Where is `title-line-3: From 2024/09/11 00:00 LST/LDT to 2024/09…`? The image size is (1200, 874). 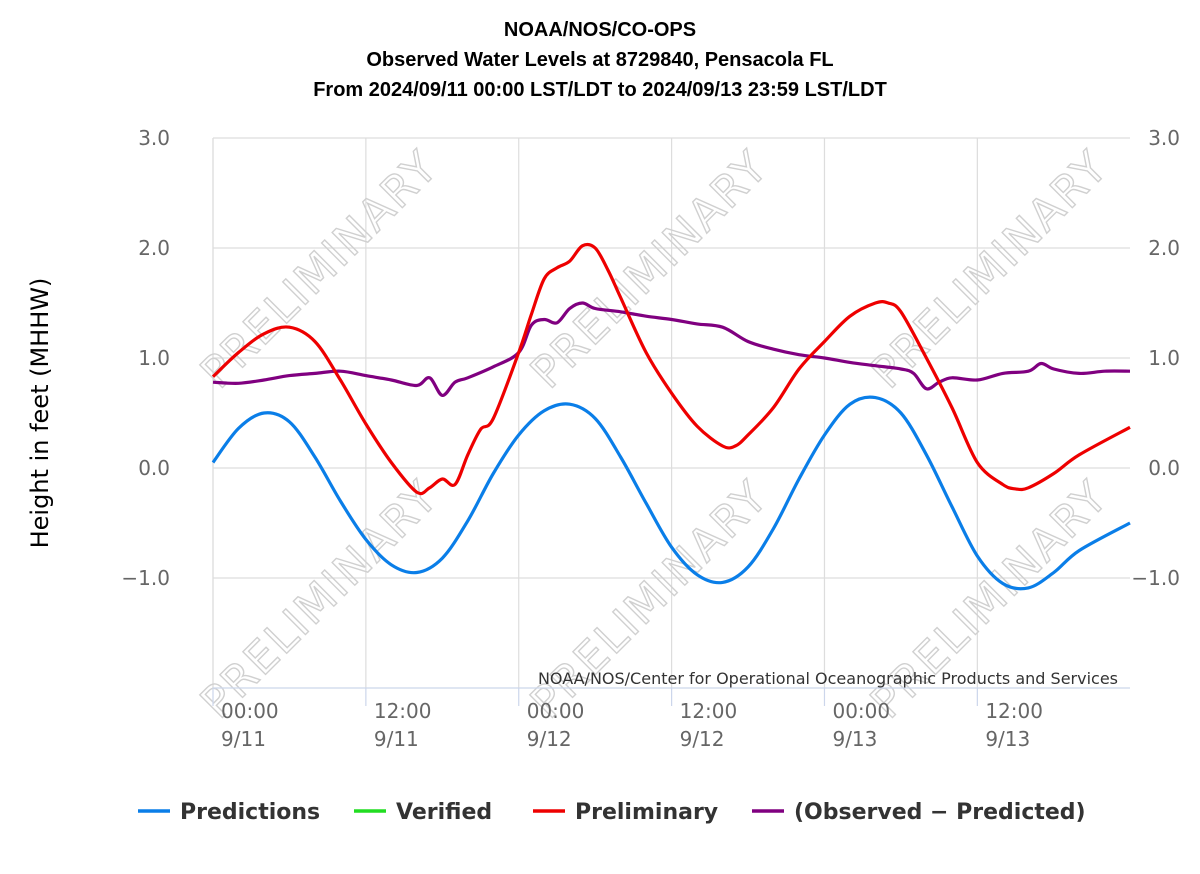 title-line-3: From 2024/09/11 00:00 LST/LDT to 2024/09… is located at coordinates (600, 90).